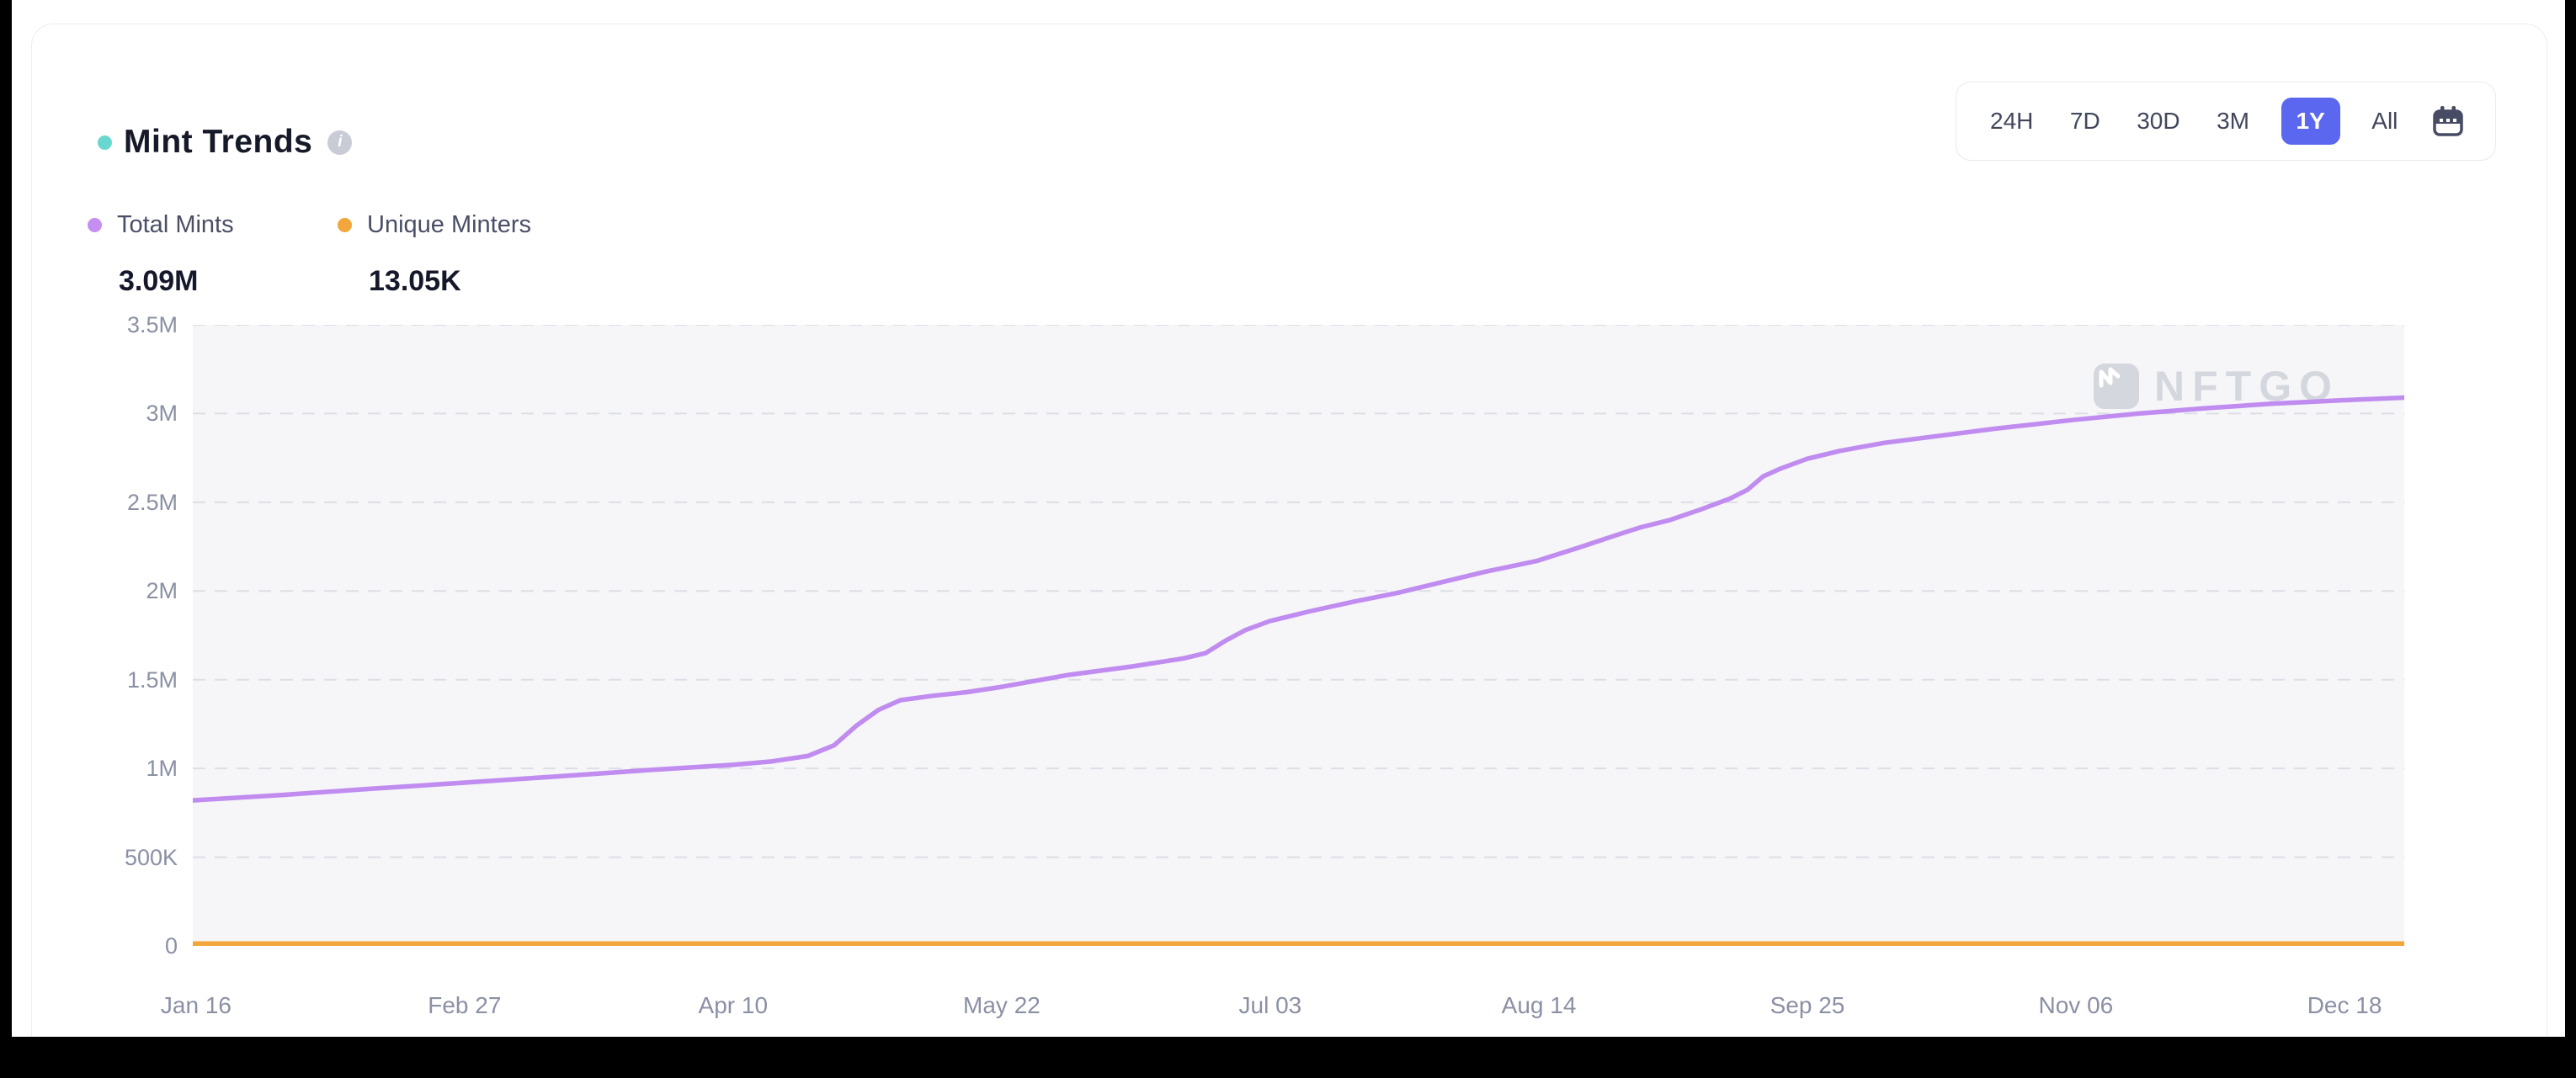 This screenshot has height=1078, width=2576. Describe the element at coordinates (2158, 121) in the screenshot. I see `time-range-30d: 30D` at that location.